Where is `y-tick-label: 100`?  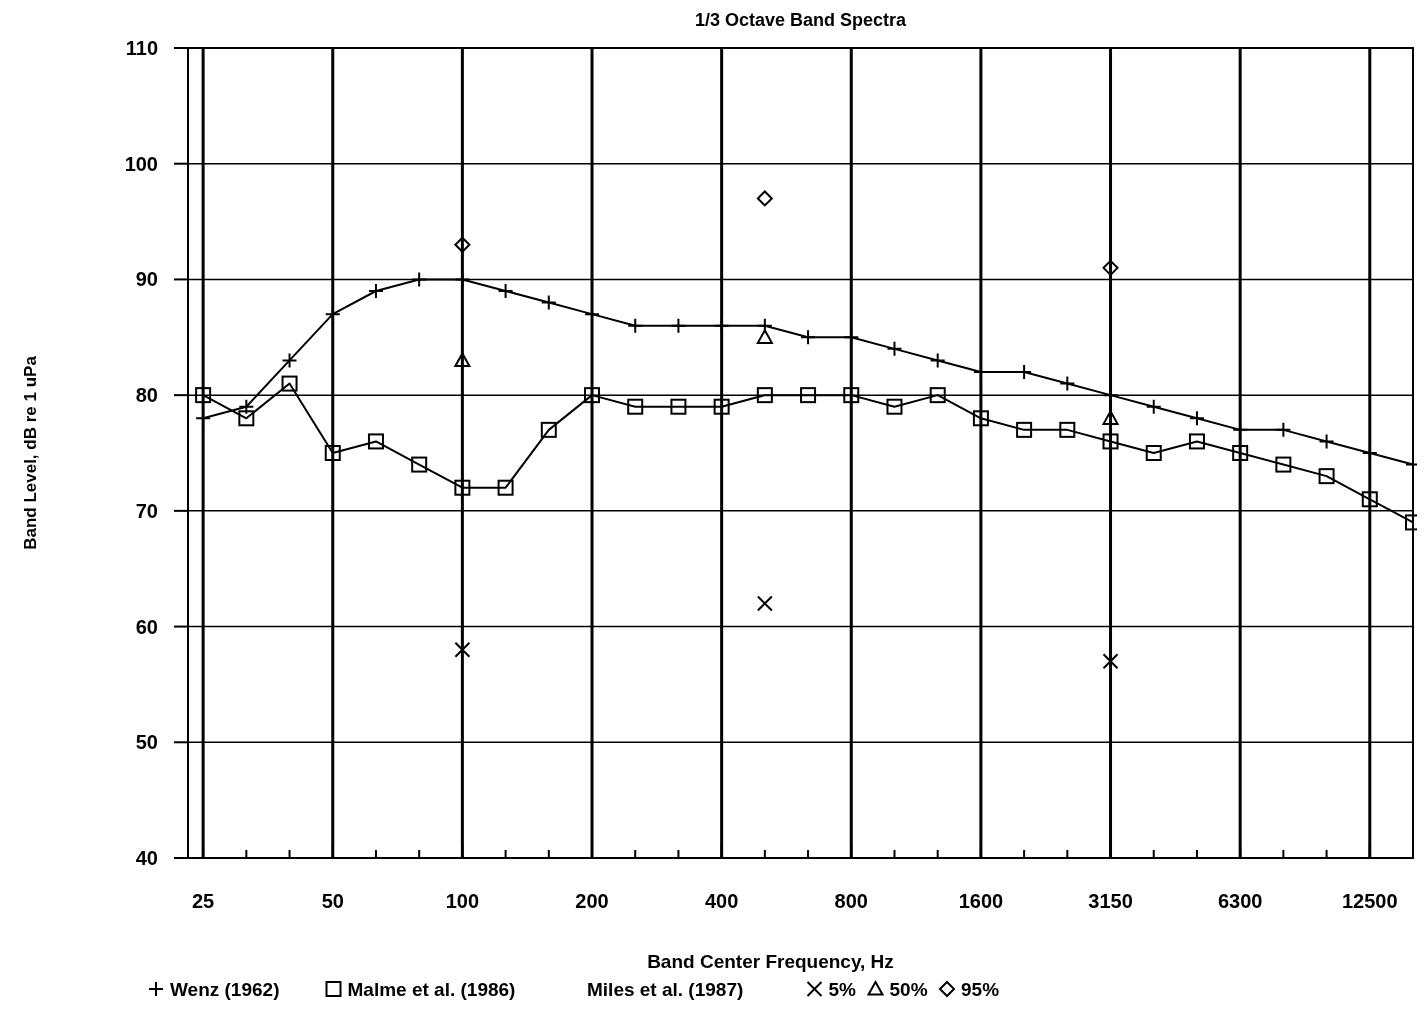 y-tick-label: 100 is located at coordinates (141, 163).